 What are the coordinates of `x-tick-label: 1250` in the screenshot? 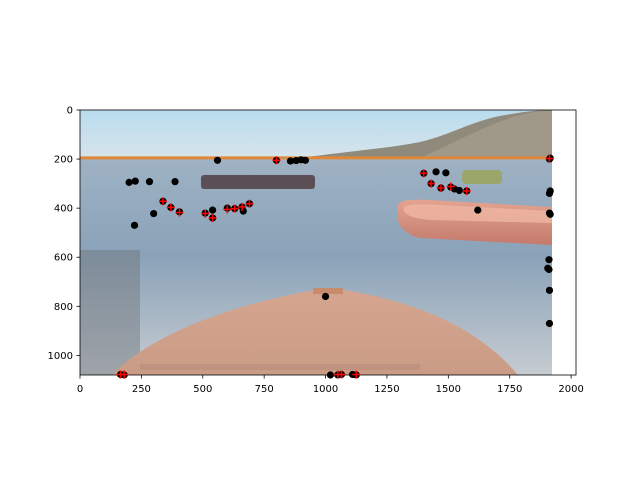 It's located at (386, 389).